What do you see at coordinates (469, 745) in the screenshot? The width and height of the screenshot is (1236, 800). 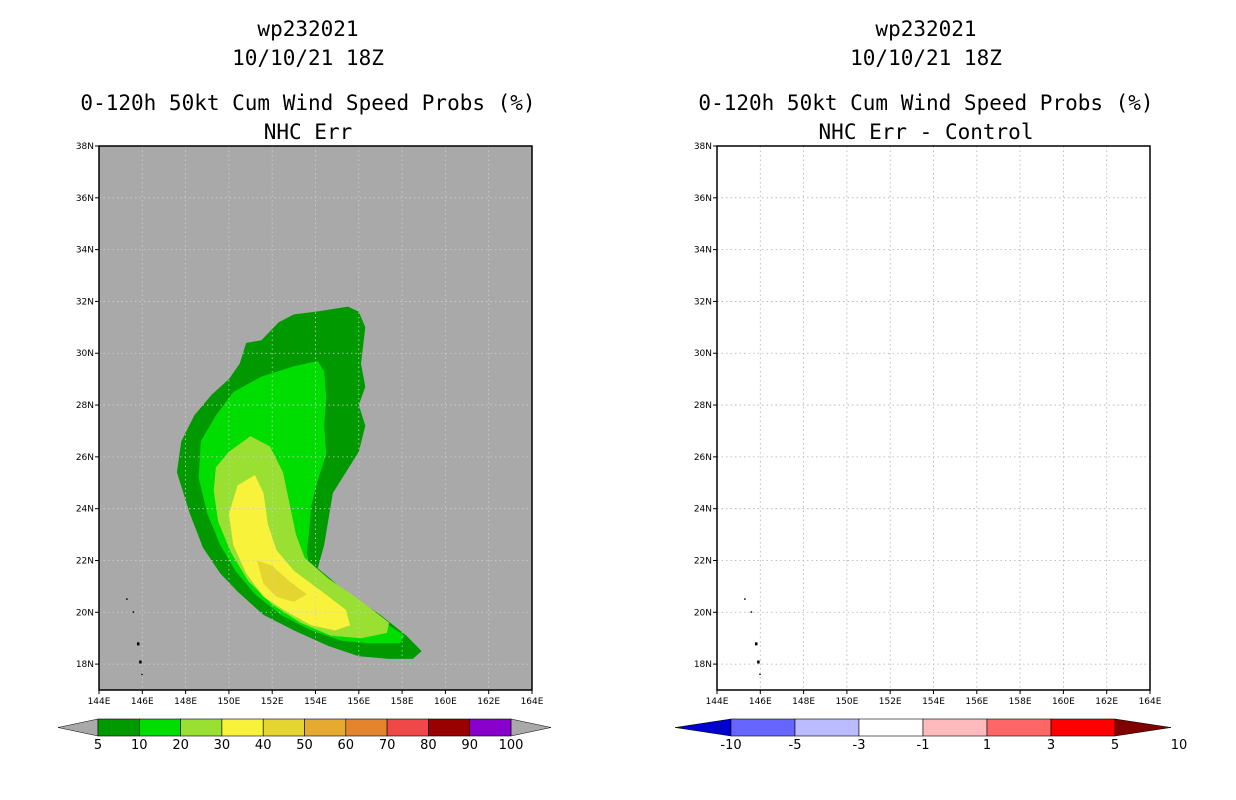 I see `colorbar-label: 90` at bounding box center [469, 745].